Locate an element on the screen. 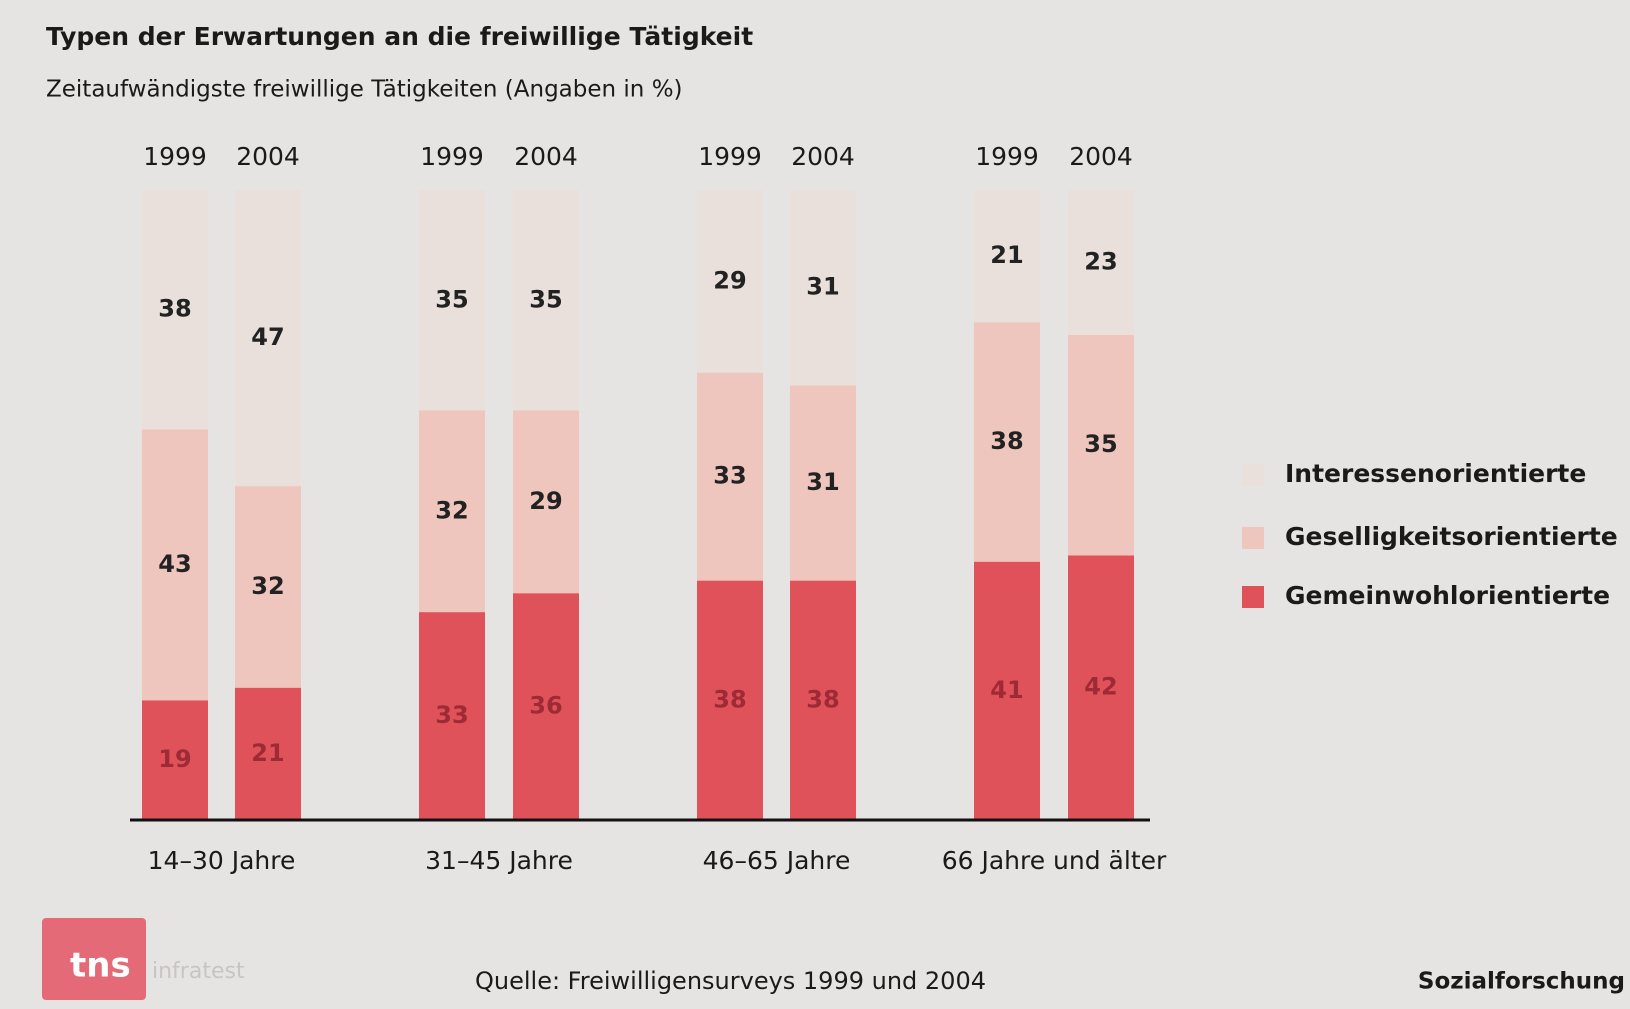  legend-label: Gemeinwohlorientierte is located at coordinates (1447, 595).